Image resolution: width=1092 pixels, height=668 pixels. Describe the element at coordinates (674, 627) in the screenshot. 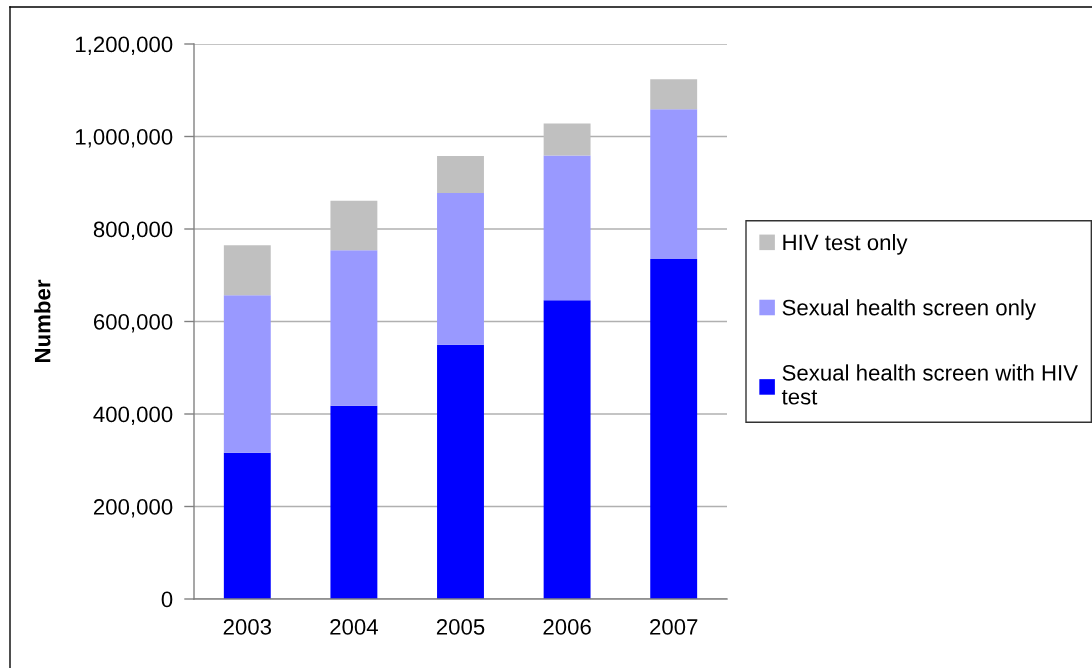

I see `x-tick-label: 2007` at that location.